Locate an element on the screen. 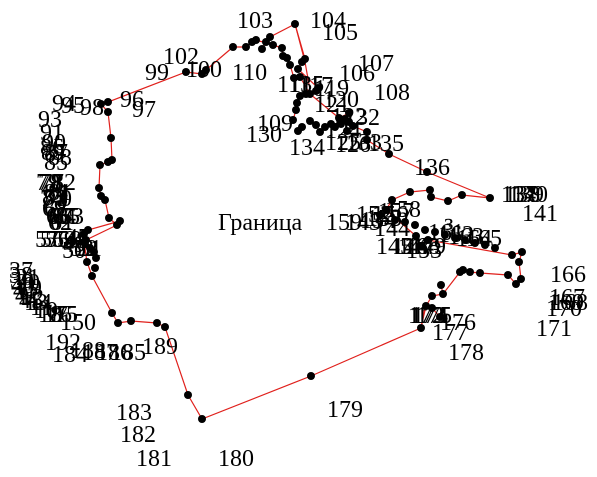 Image resolution: width=597 pixels, height=477 pixels. vertex-label-56: 56 is located at coordinates (52, 240).